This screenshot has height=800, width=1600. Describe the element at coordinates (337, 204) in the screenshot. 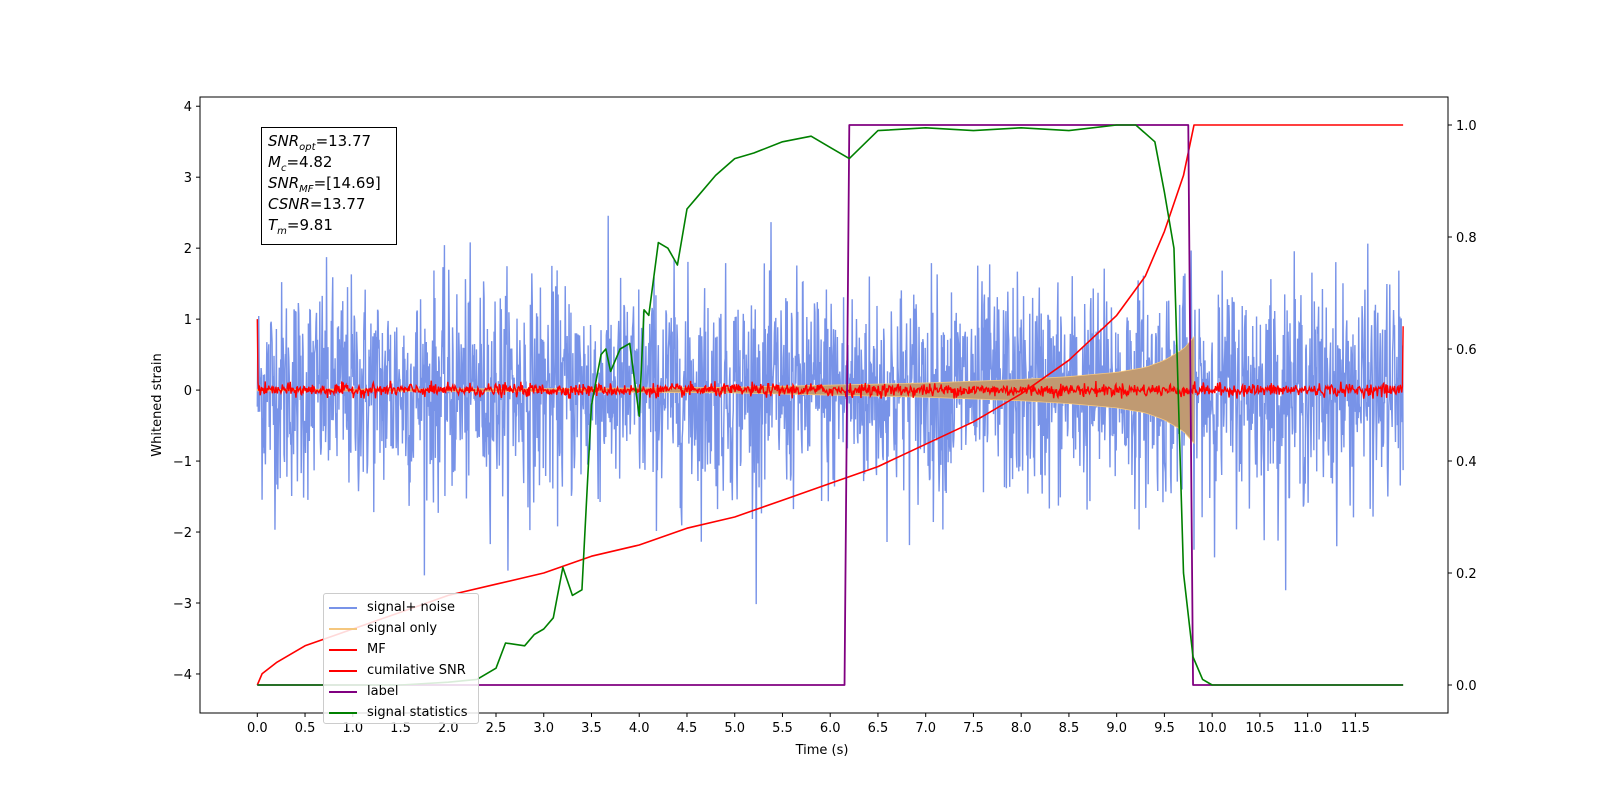

I see `annotation-csnr-value: =13.77` at that location.